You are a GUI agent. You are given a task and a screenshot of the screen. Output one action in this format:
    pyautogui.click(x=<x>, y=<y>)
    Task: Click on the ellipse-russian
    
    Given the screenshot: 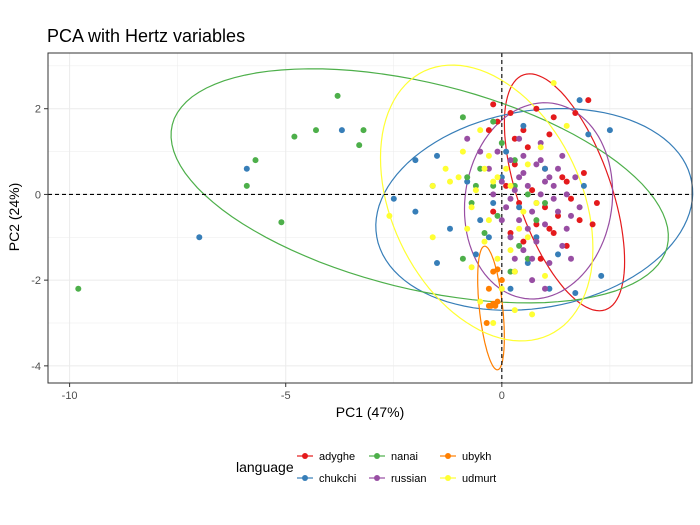 What is the action you would take?
    pyautogui.click(x=538, y=201)
    